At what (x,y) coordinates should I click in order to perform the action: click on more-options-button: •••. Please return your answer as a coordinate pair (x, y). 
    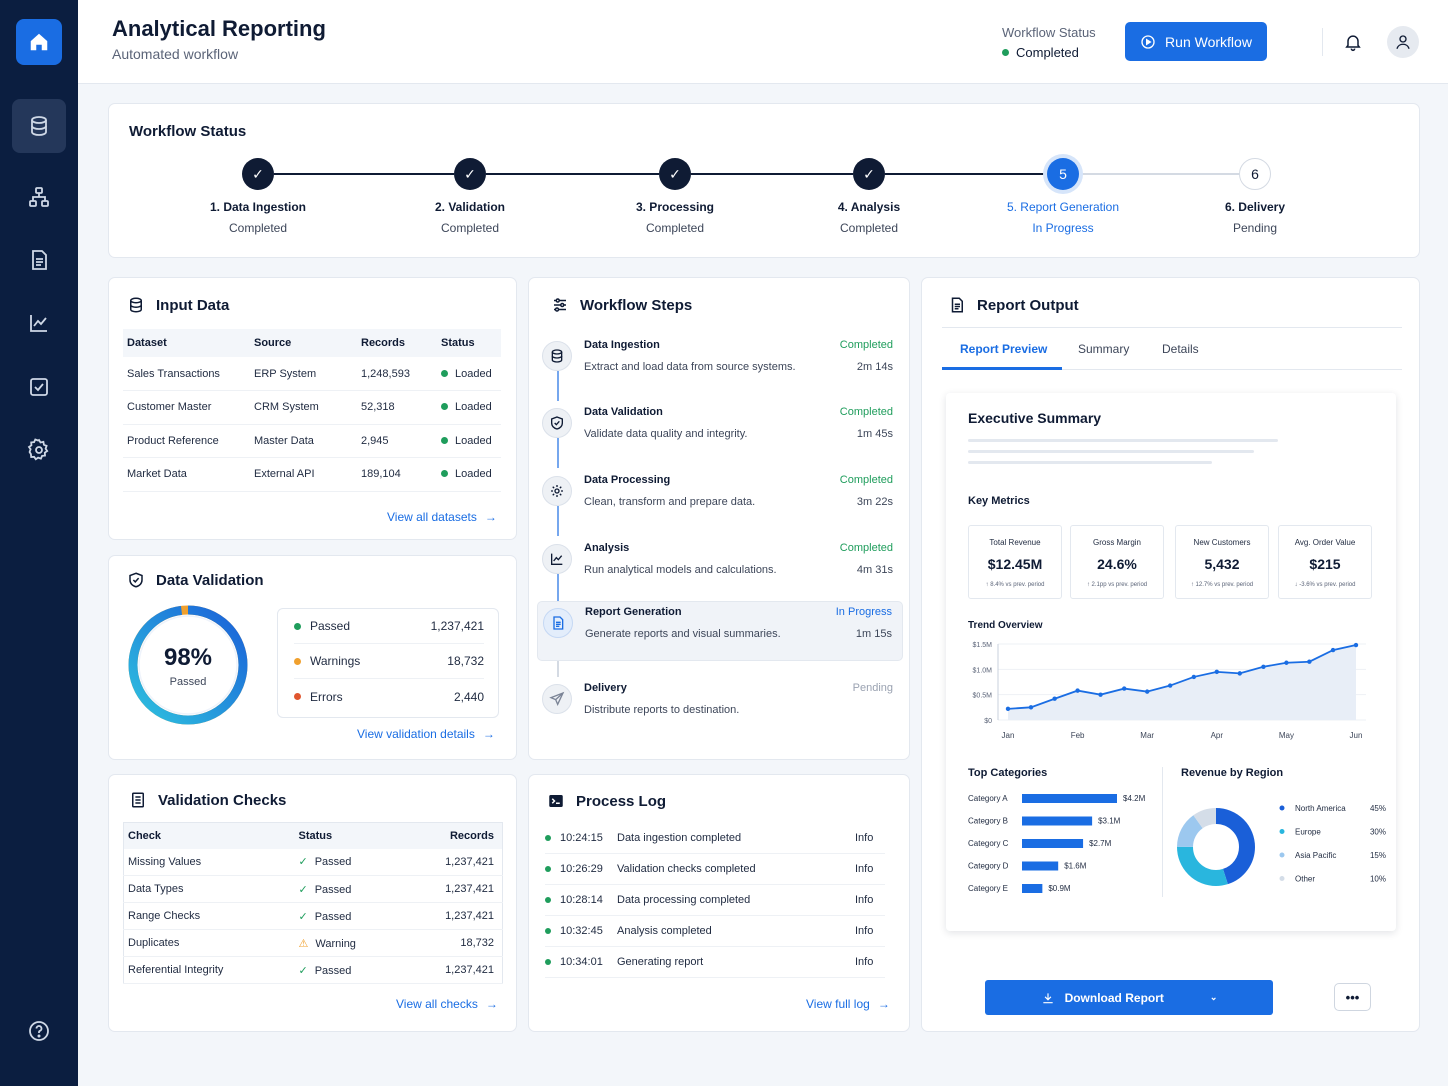
    Looking at the image, I should click on (1352, 997).